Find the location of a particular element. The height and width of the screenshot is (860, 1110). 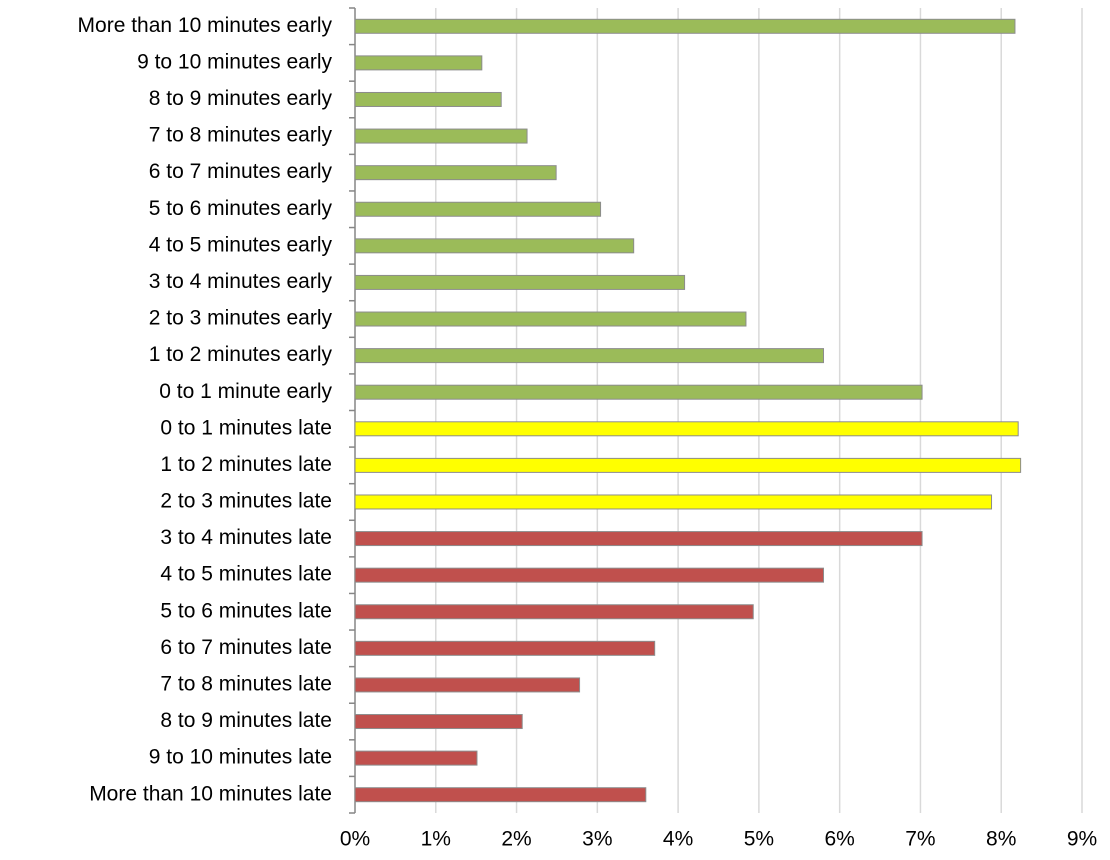

y-tick-label: 6 to 7 minutes early is located at coordinates (241, 171).